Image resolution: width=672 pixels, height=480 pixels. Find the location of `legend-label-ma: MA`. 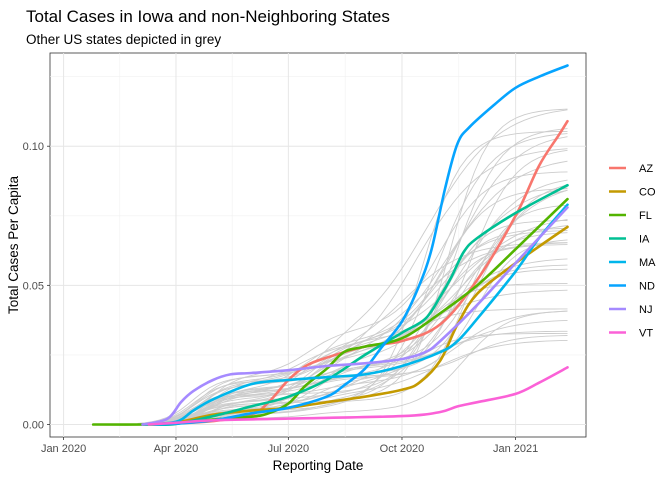

legend-label-ma: MA is located at coordinates (647, 263).